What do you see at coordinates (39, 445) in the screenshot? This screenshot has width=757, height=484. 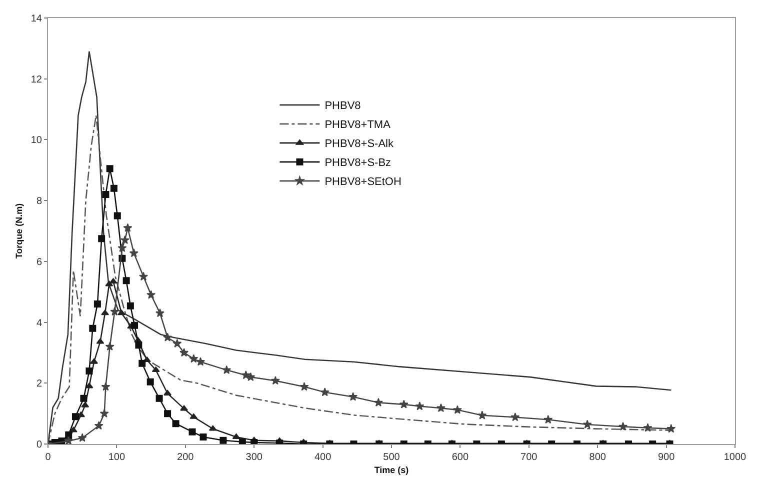 I see `y-tick-label: 0` at bounding box center [39, 445].